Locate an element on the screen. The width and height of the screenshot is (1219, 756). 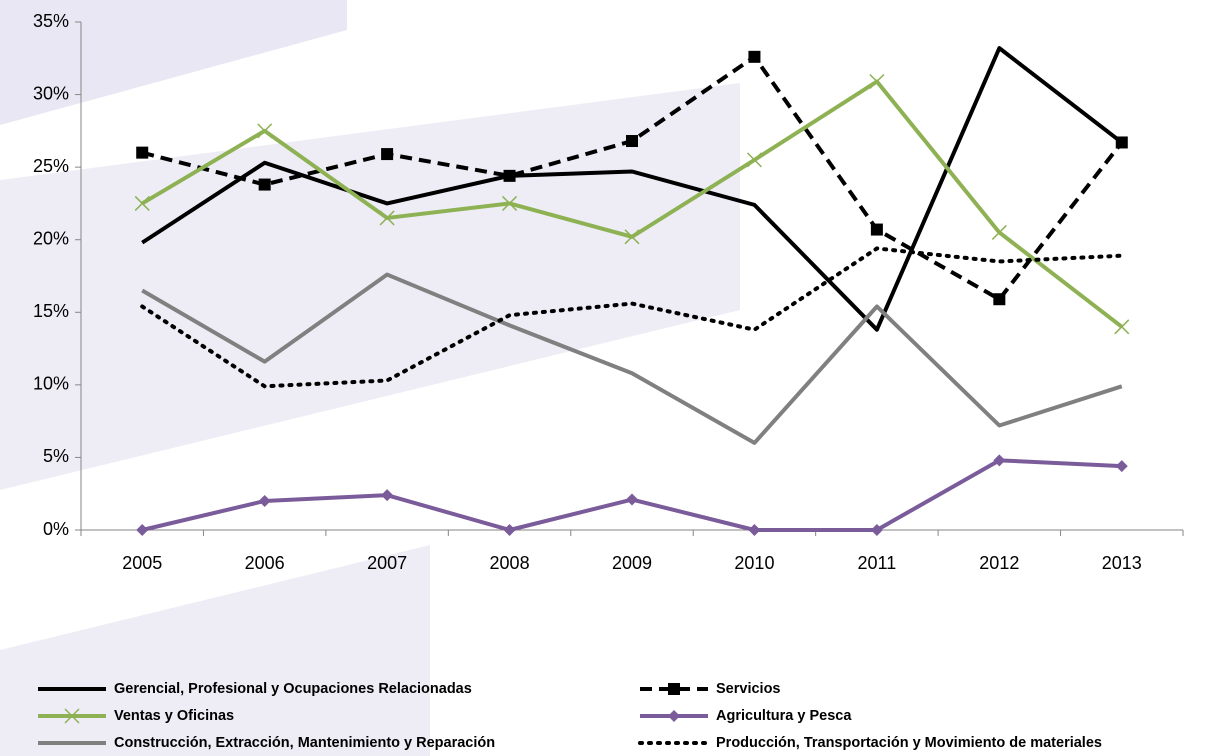
x-tick-label: 2011 is located at coordinates (877, 563).